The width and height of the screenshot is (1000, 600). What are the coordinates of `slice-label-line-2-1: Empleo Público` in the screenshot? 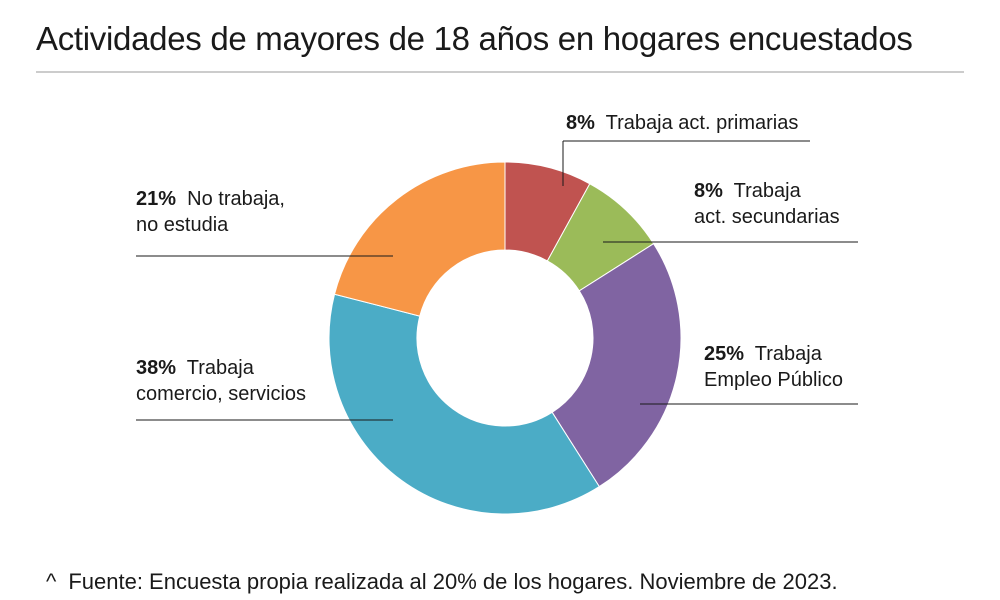 It's located at (773, 380).